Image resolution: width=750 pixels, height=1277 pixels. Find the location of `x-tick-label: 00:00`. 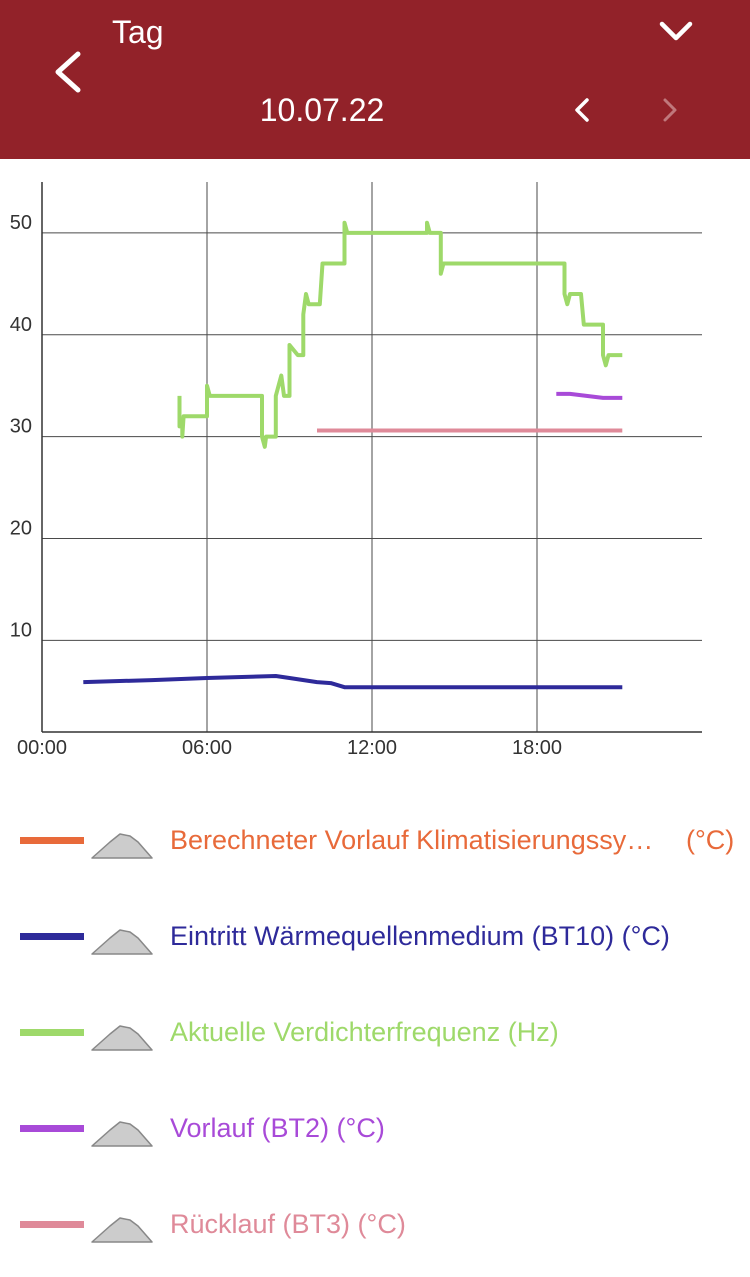

x-tick-label: 00:00 is located at coordinates (42, 748).